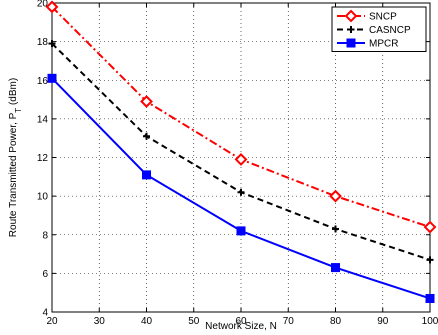 The image size is (438, 335). I want to click on legend-marker-mpcr, so click(351, 43).